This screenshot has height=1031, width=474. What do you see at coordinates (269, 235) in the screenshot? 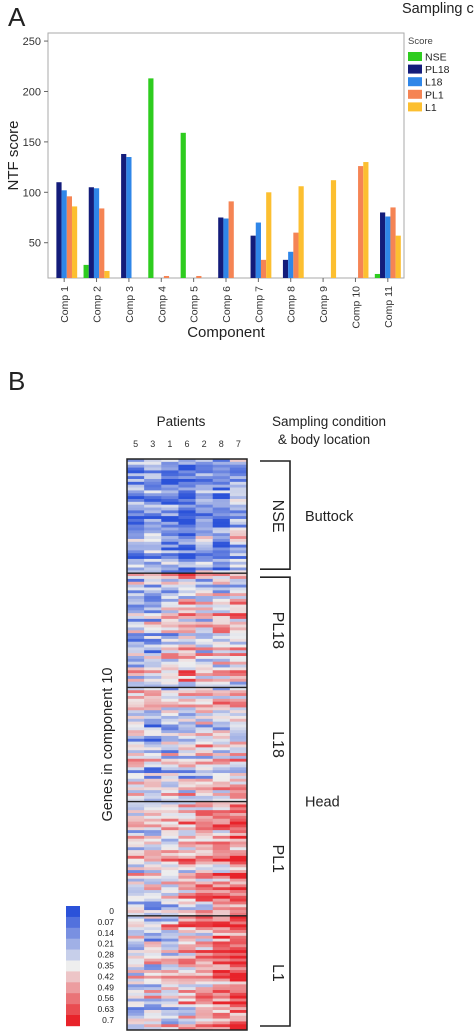
I see `bar-l1` at bounding box center [269, 235].